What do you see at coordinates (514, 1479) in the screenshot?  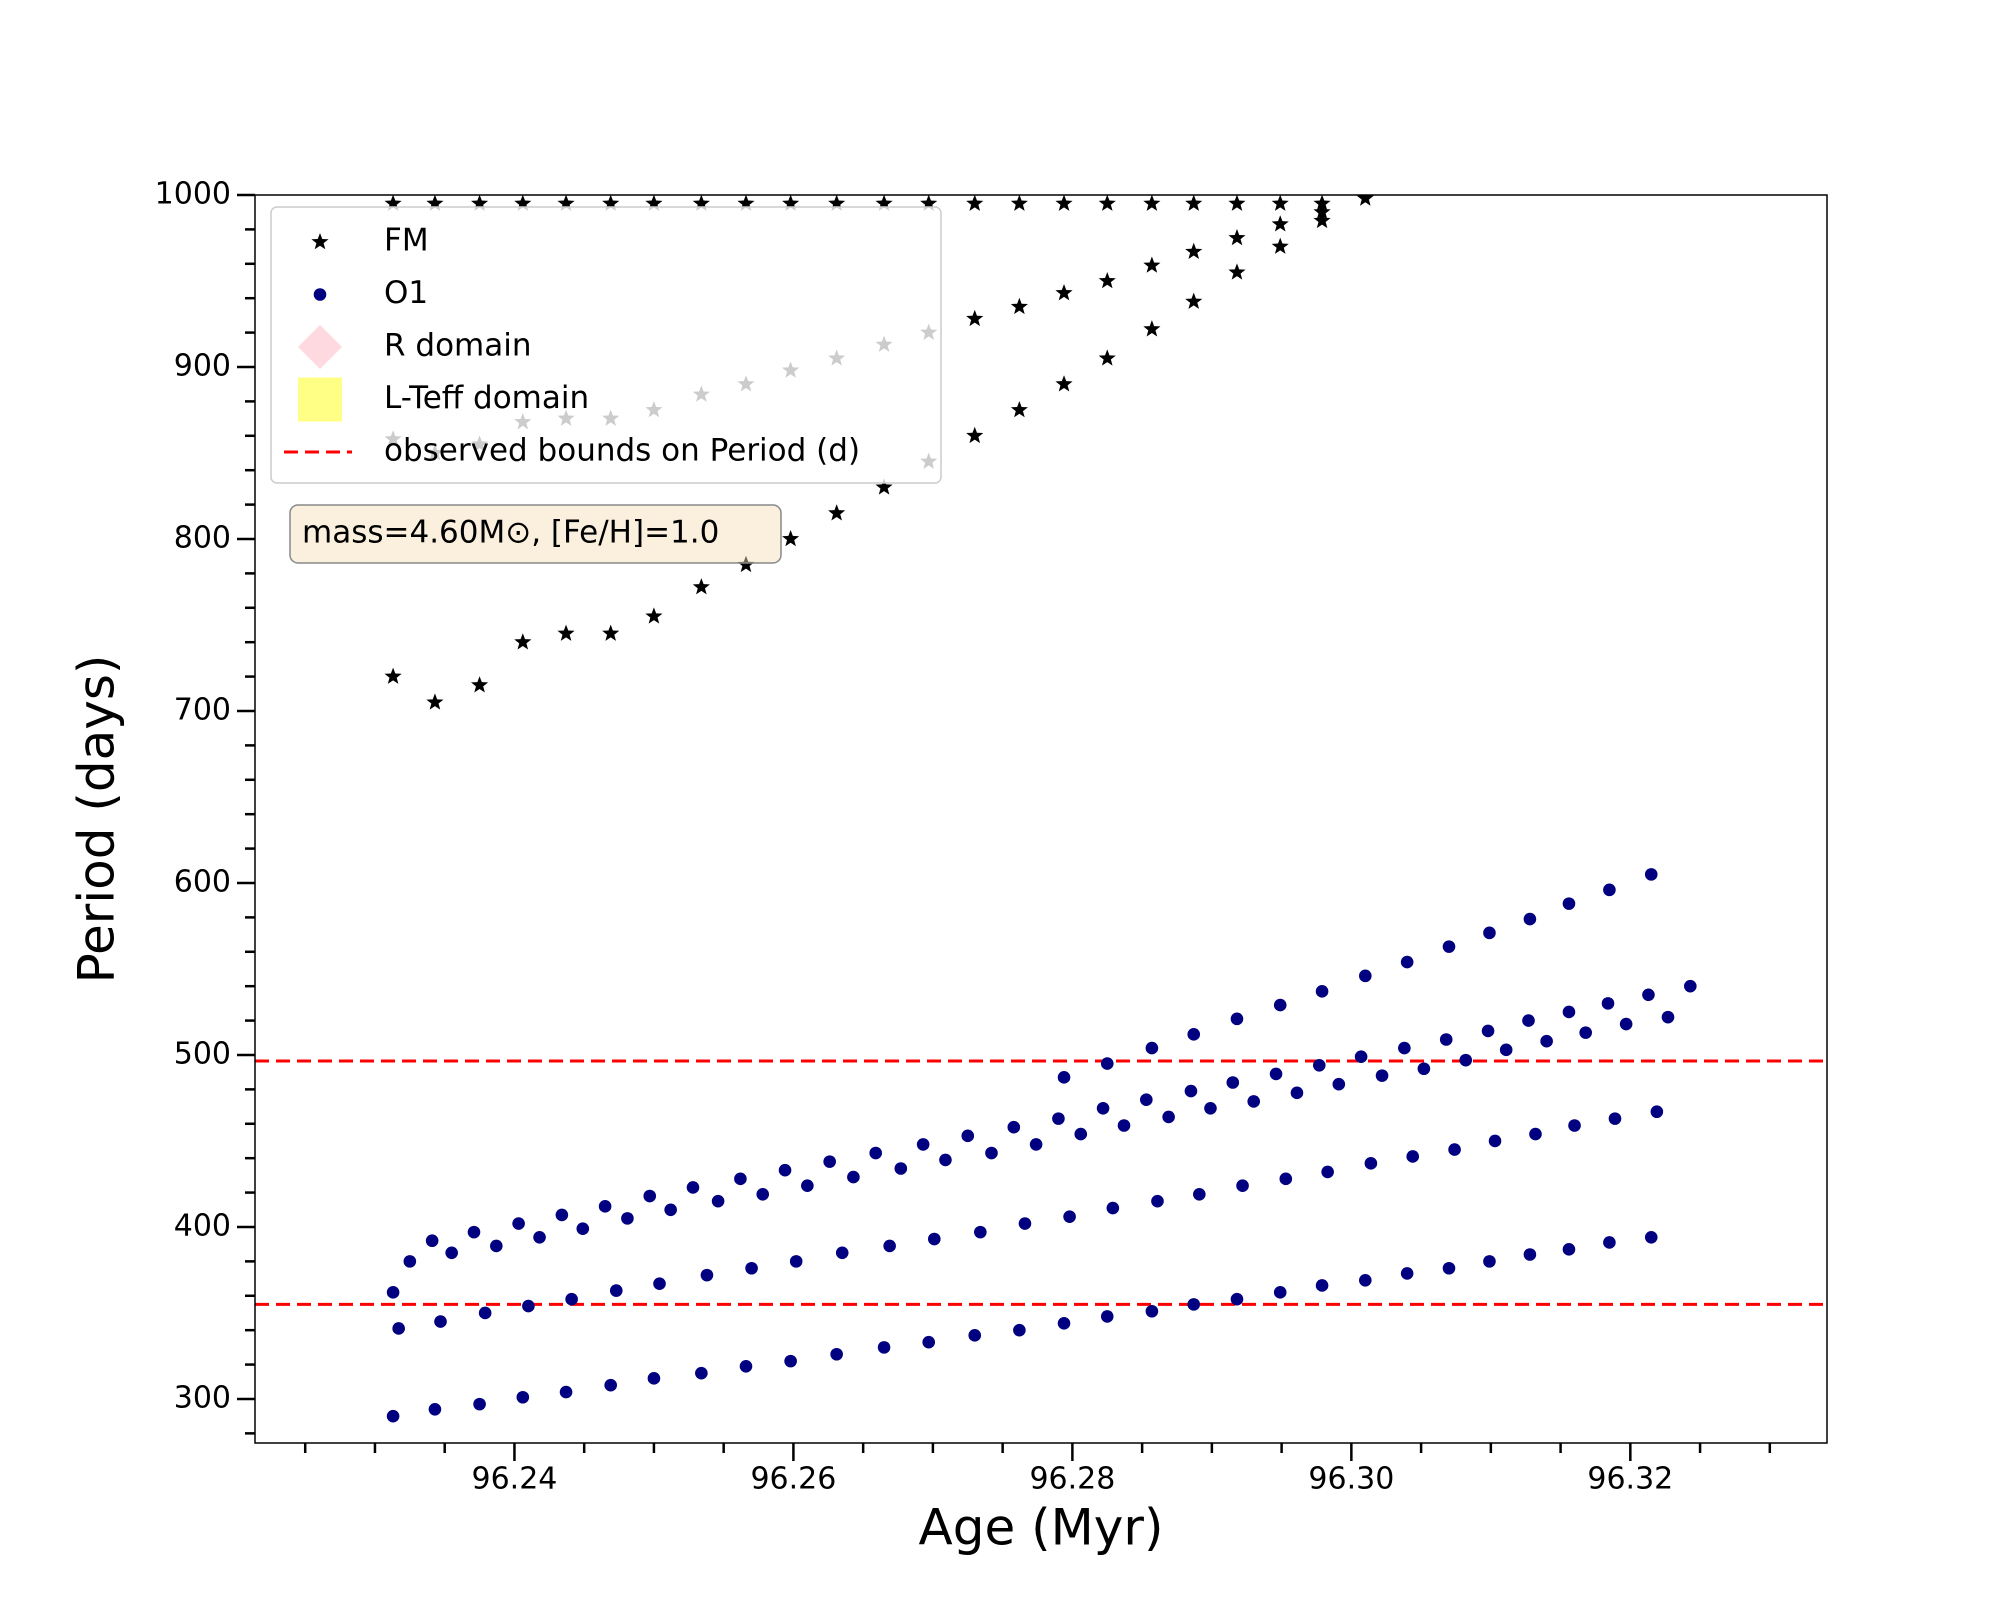 I see `x-tick-label: 96.24` at bounding box center [514, 1479].